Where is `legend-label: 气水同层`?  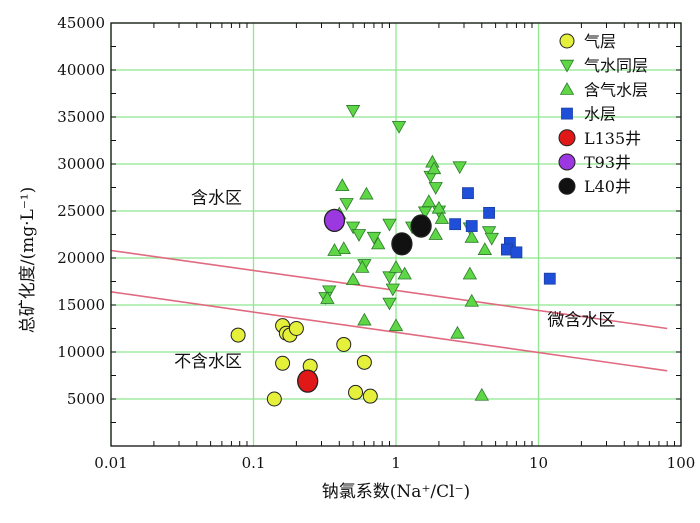 legend-label: 气水同层 is located at coordinates (616, 65).